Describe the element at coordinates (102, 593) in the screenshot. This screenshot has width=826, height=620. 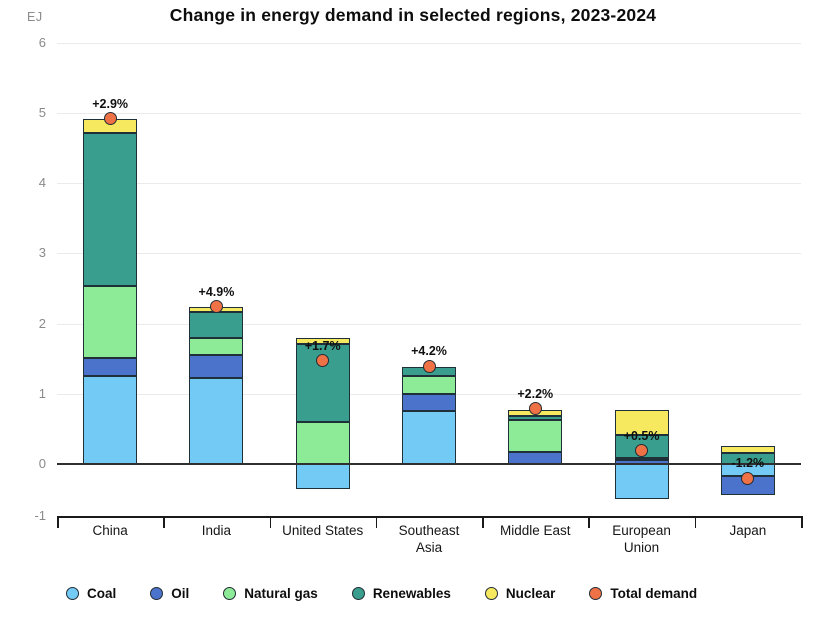
I see `legend-label: Coal` at that location.